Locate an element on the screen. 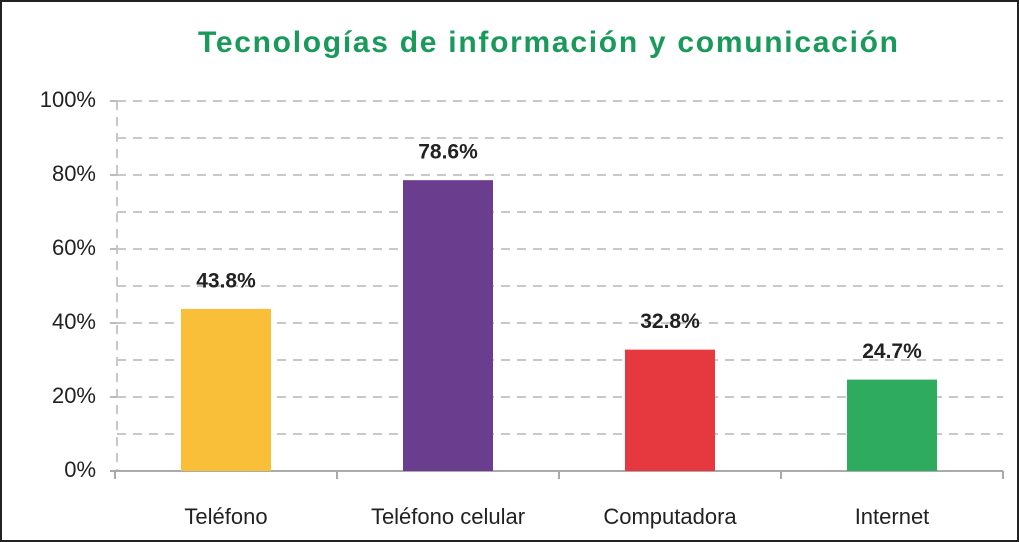 The height and width of the screenshot is (542, 1019). value-label: 32.8% is located at coordinates (670, 321).